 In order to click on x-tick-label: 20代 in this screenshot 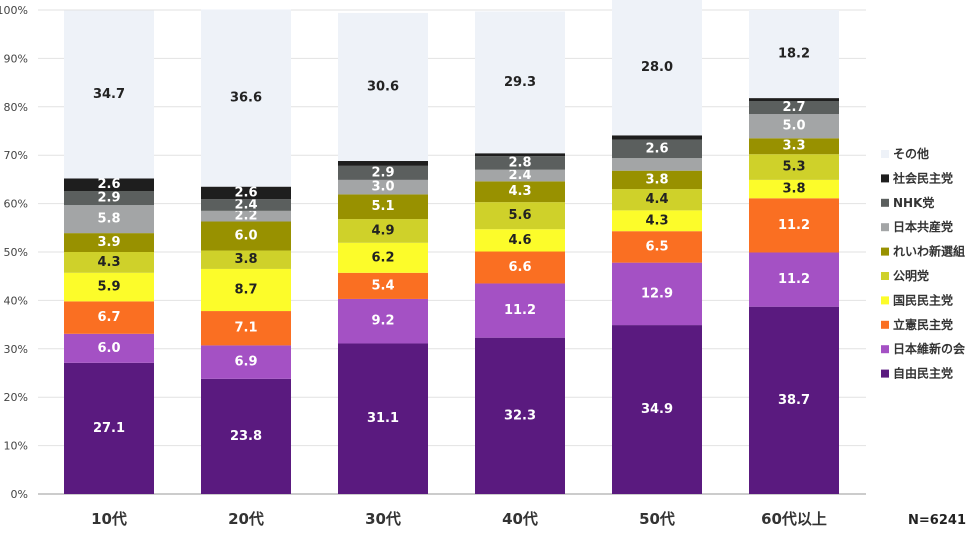, I will do `click(246, 519)`.